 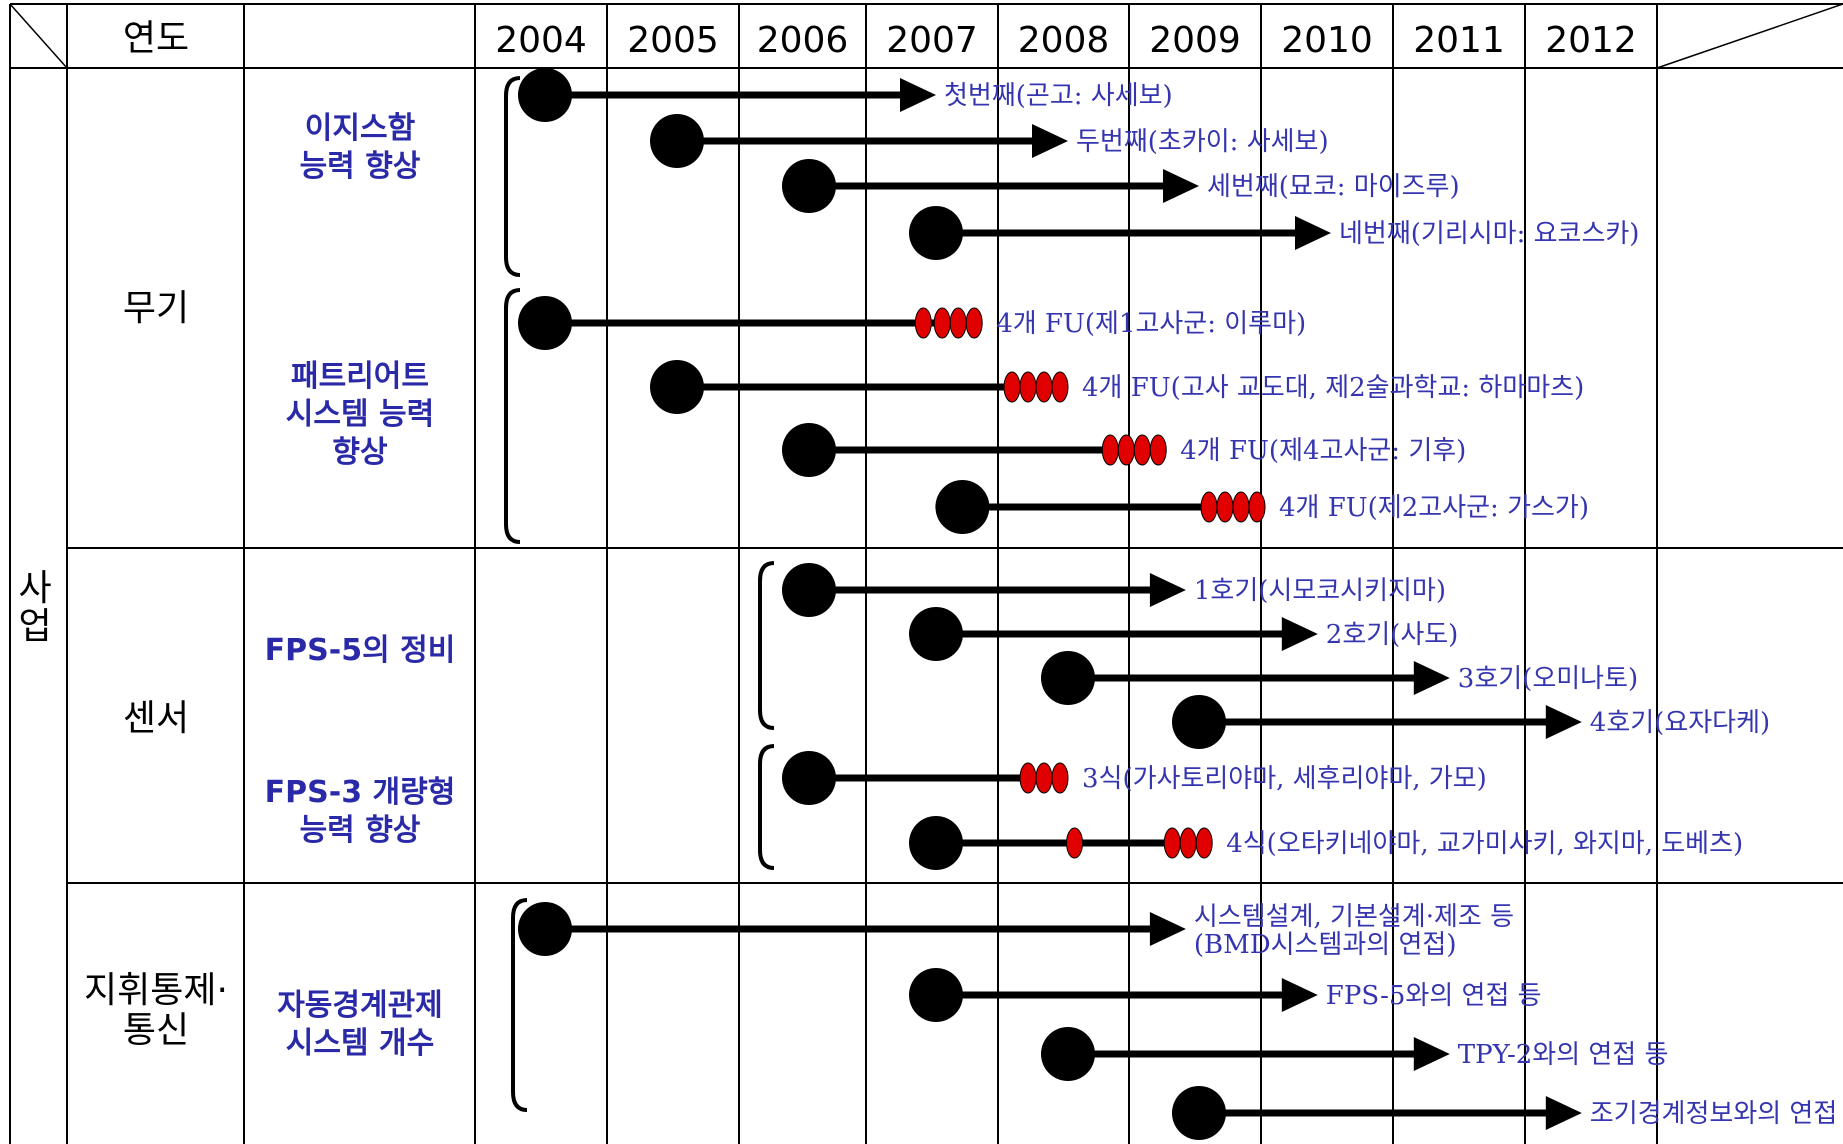 I want to click on year-header-2009: 2009, so click(x=1195, y=40).